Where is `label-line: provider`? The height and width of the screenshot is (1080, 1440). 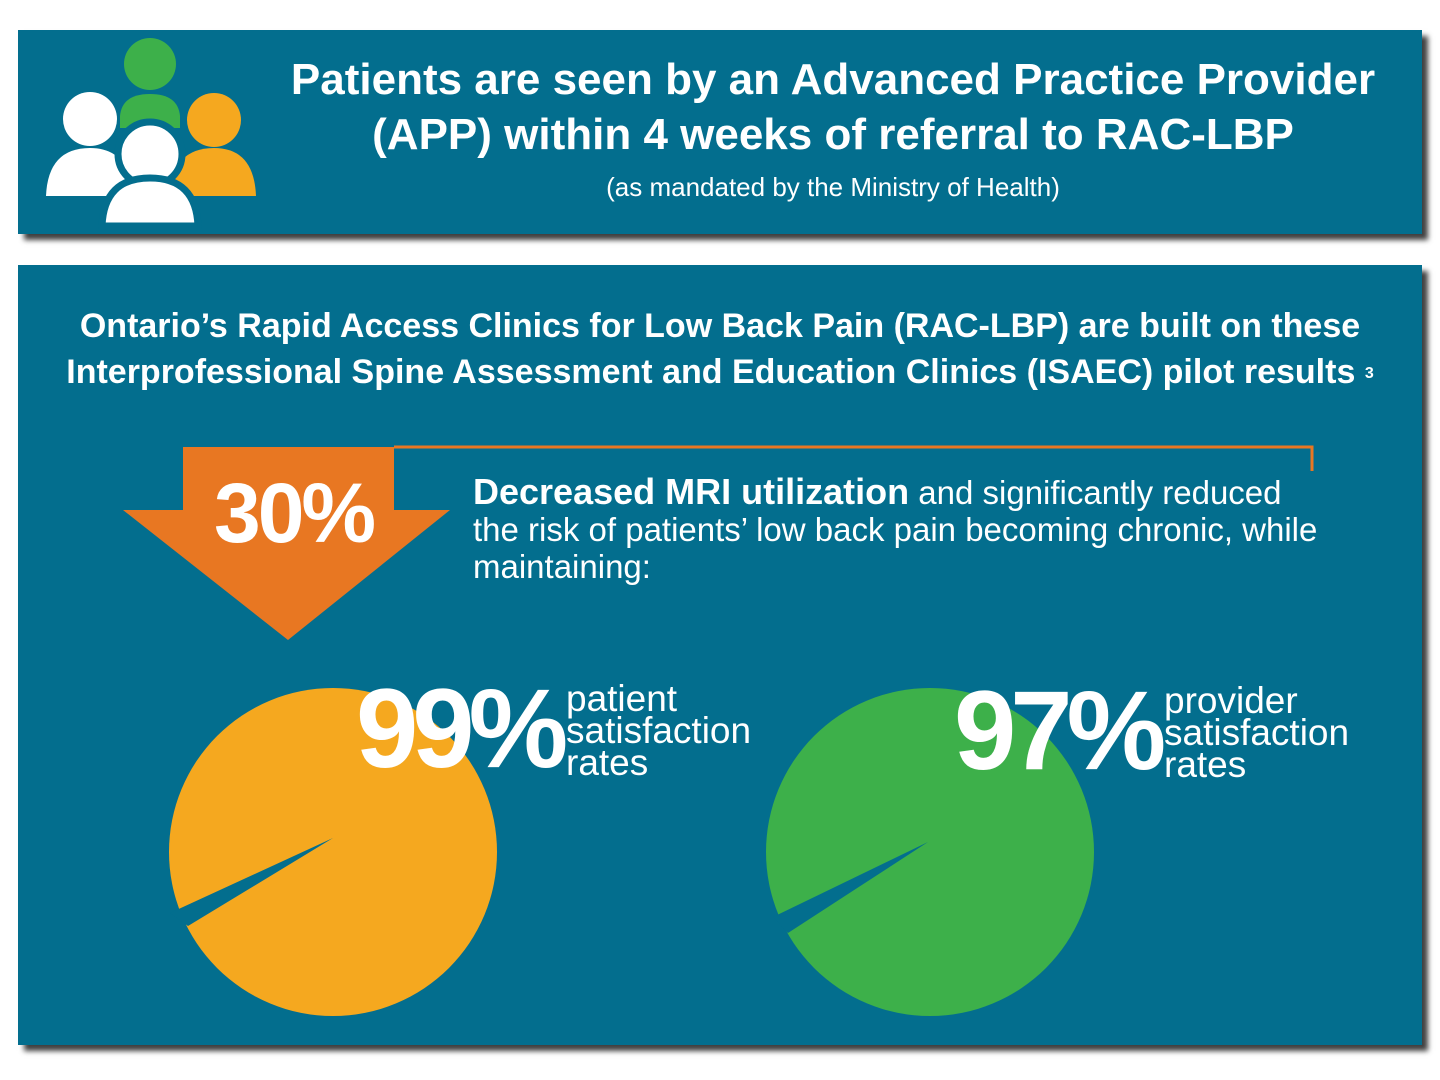 label-line: provider is located at coordinates (1231, 700).